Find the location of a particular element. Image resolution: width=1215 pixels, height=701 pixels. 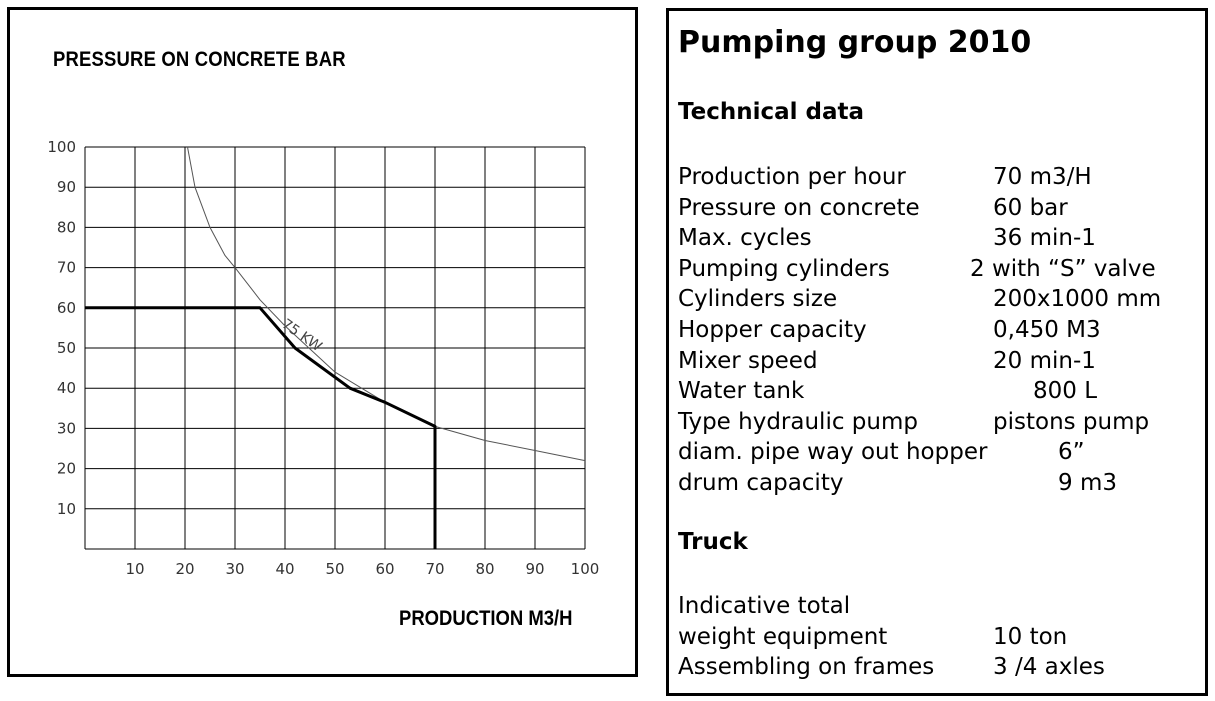

truck-data-value: 3 /4 axles is located at coordinates (1049, 667).